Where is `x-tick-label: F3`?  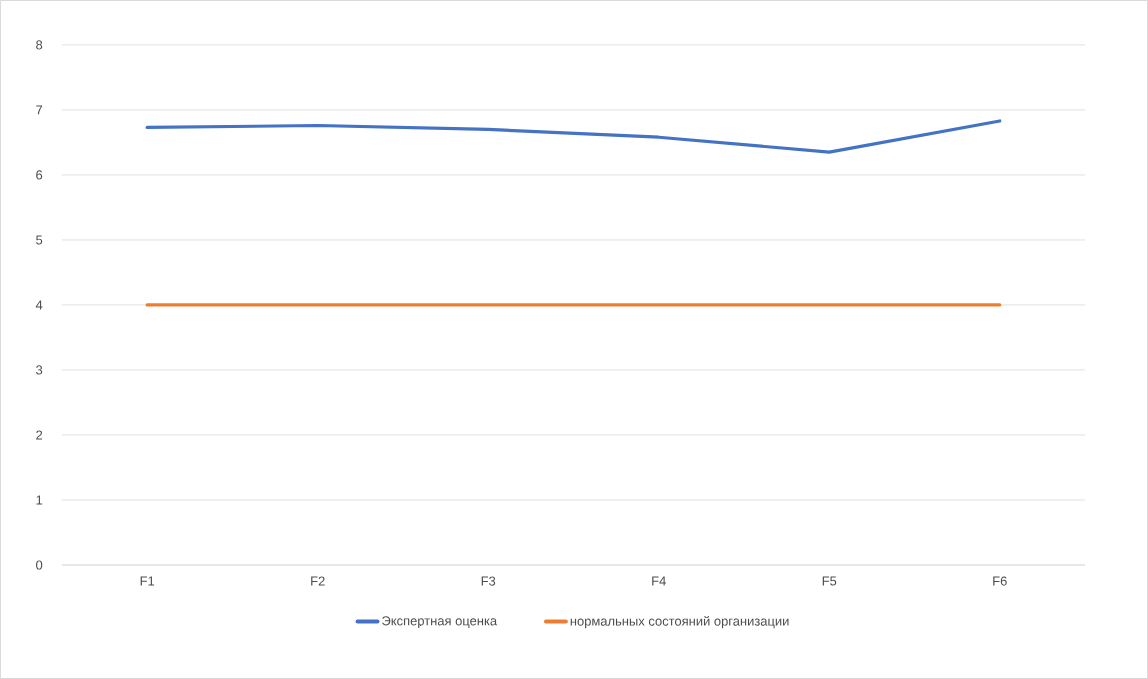
x-tick-label: F3 is located at coordinates (488, 581).